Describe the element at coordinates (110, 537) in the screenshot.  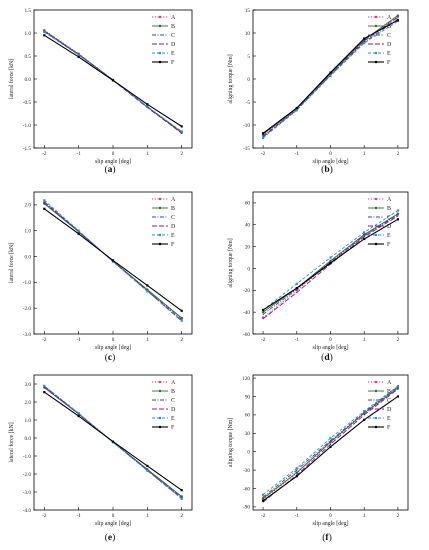
I see `panel-label: (e)` at that location.